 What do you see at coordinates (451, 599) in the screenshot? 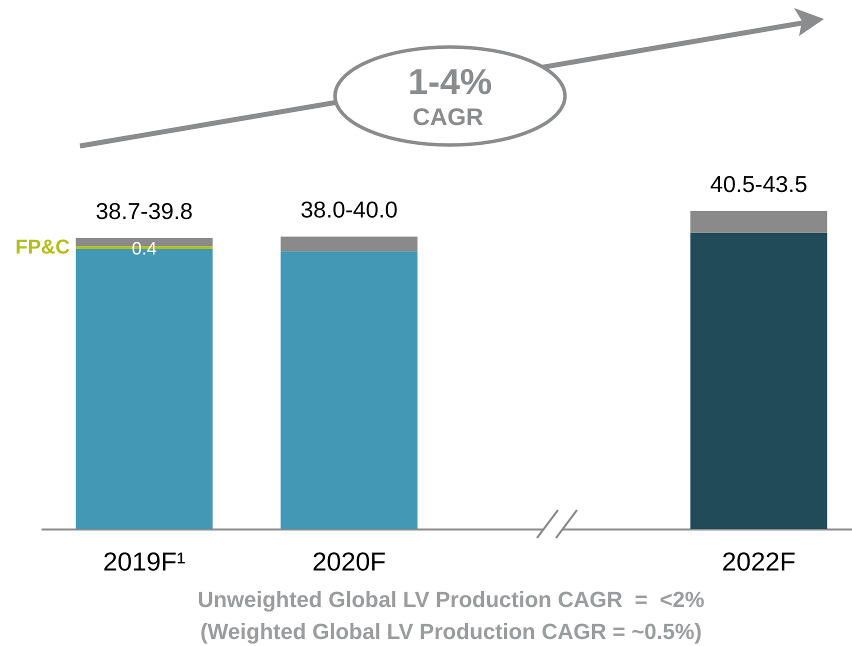
I see `text: Unweighted Global LV Production CAGR = <2%` at bounding box center [451, 599].